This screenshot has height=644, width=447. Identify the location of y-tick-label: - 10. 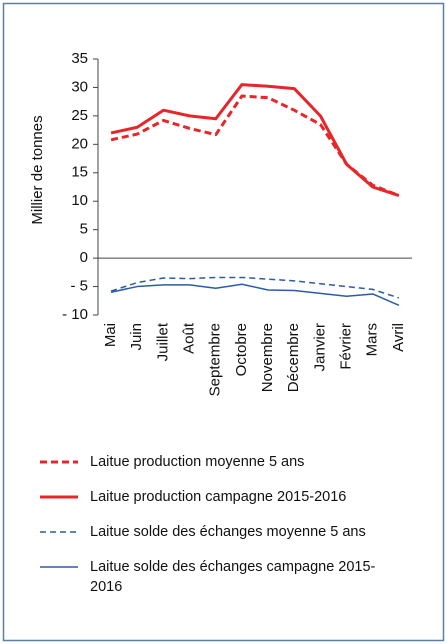
(75, 314).